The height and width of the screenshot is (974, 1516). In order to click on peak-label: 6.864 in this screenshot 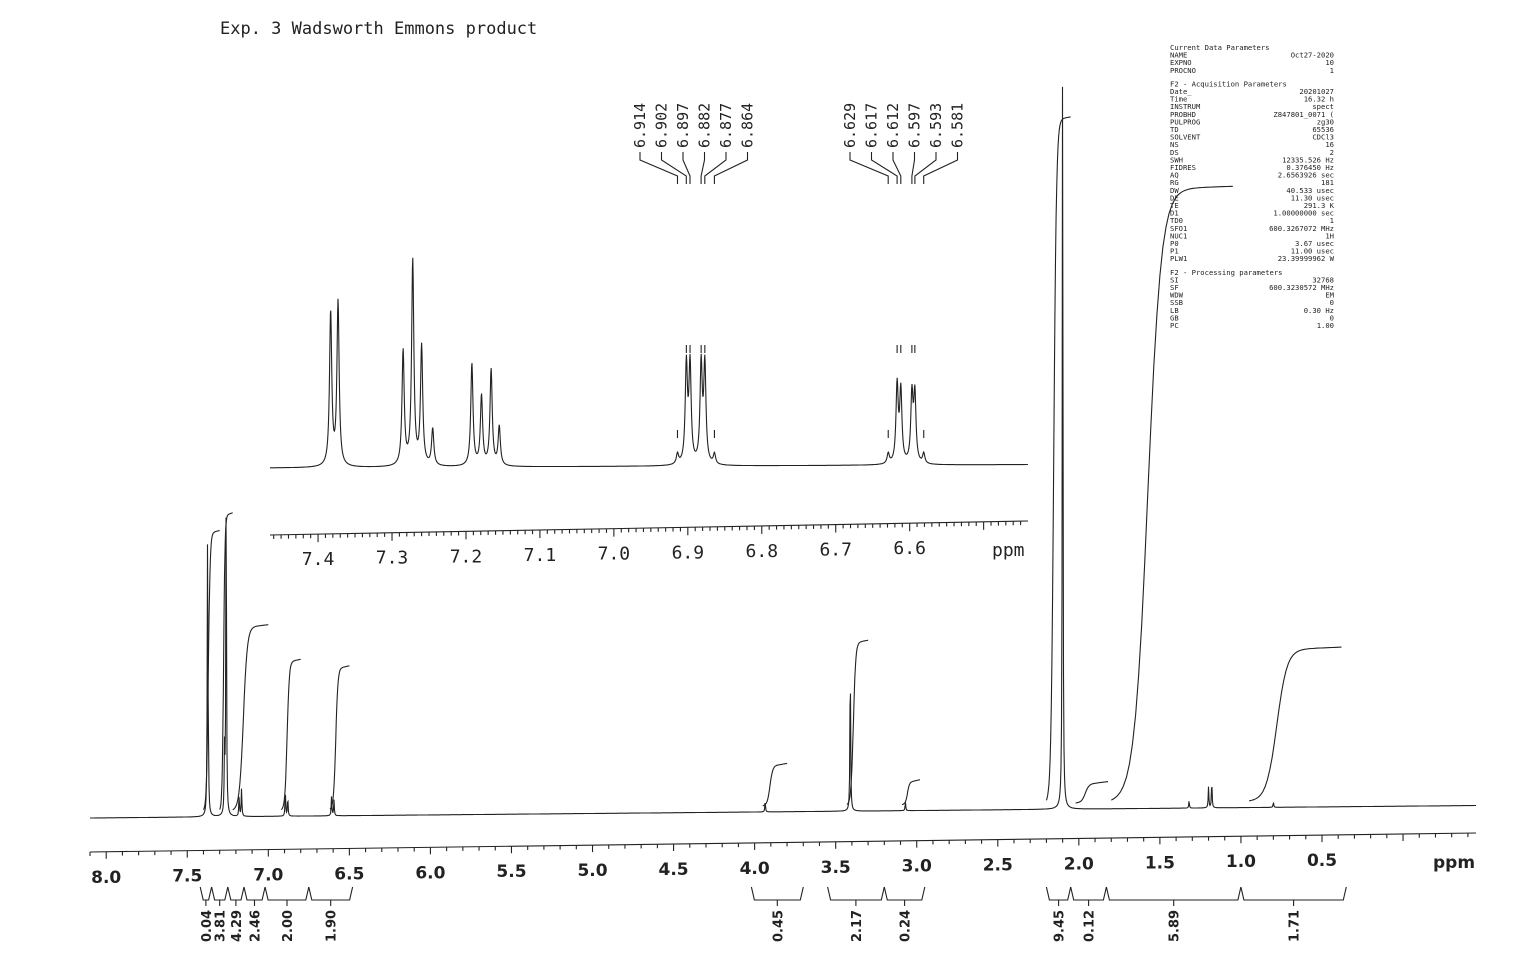, I will do `click(748, 125)`.